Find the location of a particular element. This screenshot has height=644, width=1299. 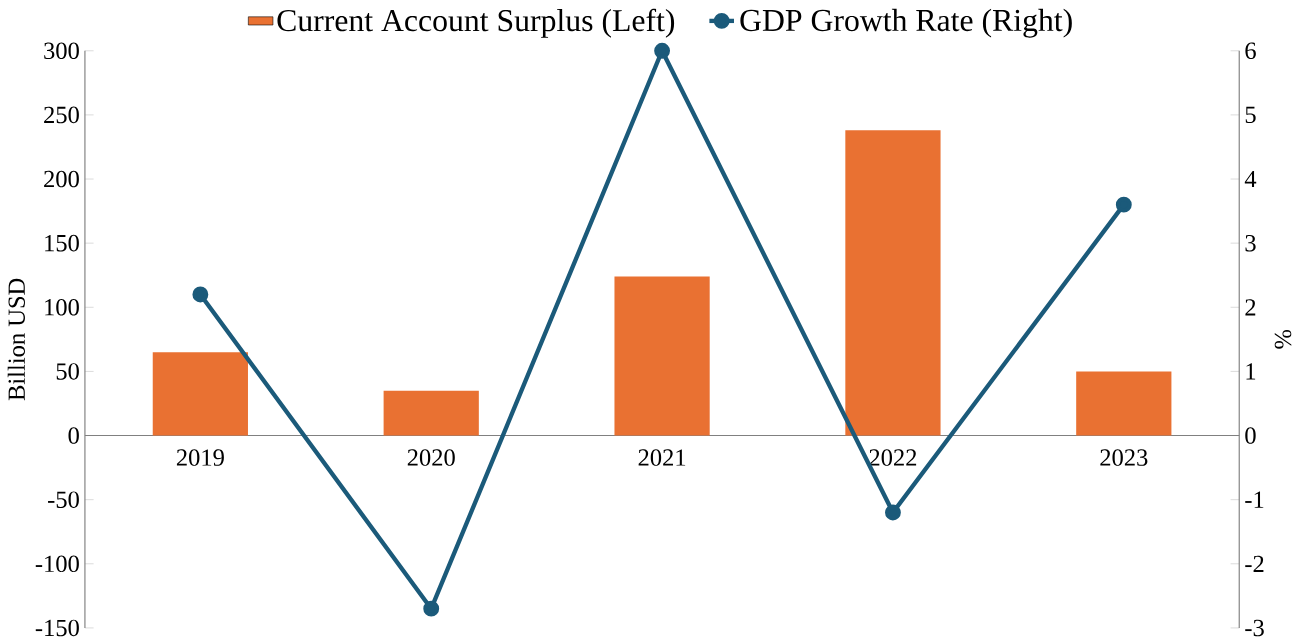

y-tick-label: -150 is located at coordinates (57, 628).